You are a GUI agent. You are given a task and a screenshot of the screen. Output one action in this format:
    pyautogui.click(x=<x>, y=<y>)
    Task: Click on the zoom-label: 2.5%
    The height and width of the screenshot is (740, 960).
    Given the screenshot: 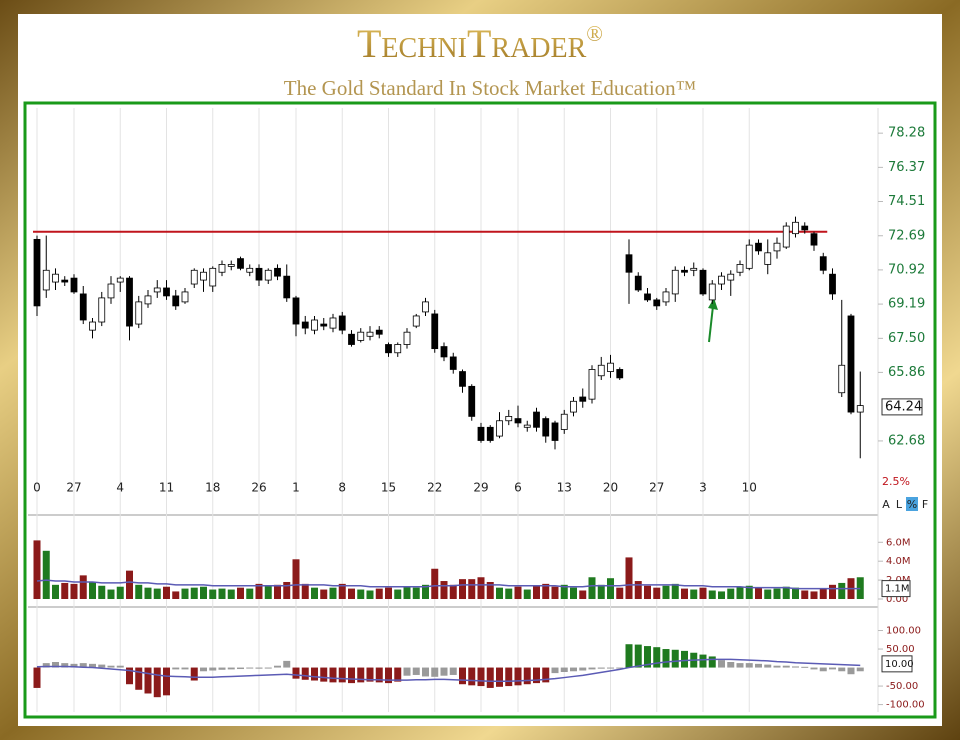 What is the action you would take?
    pyautogui.click(x=896, y=481)
    